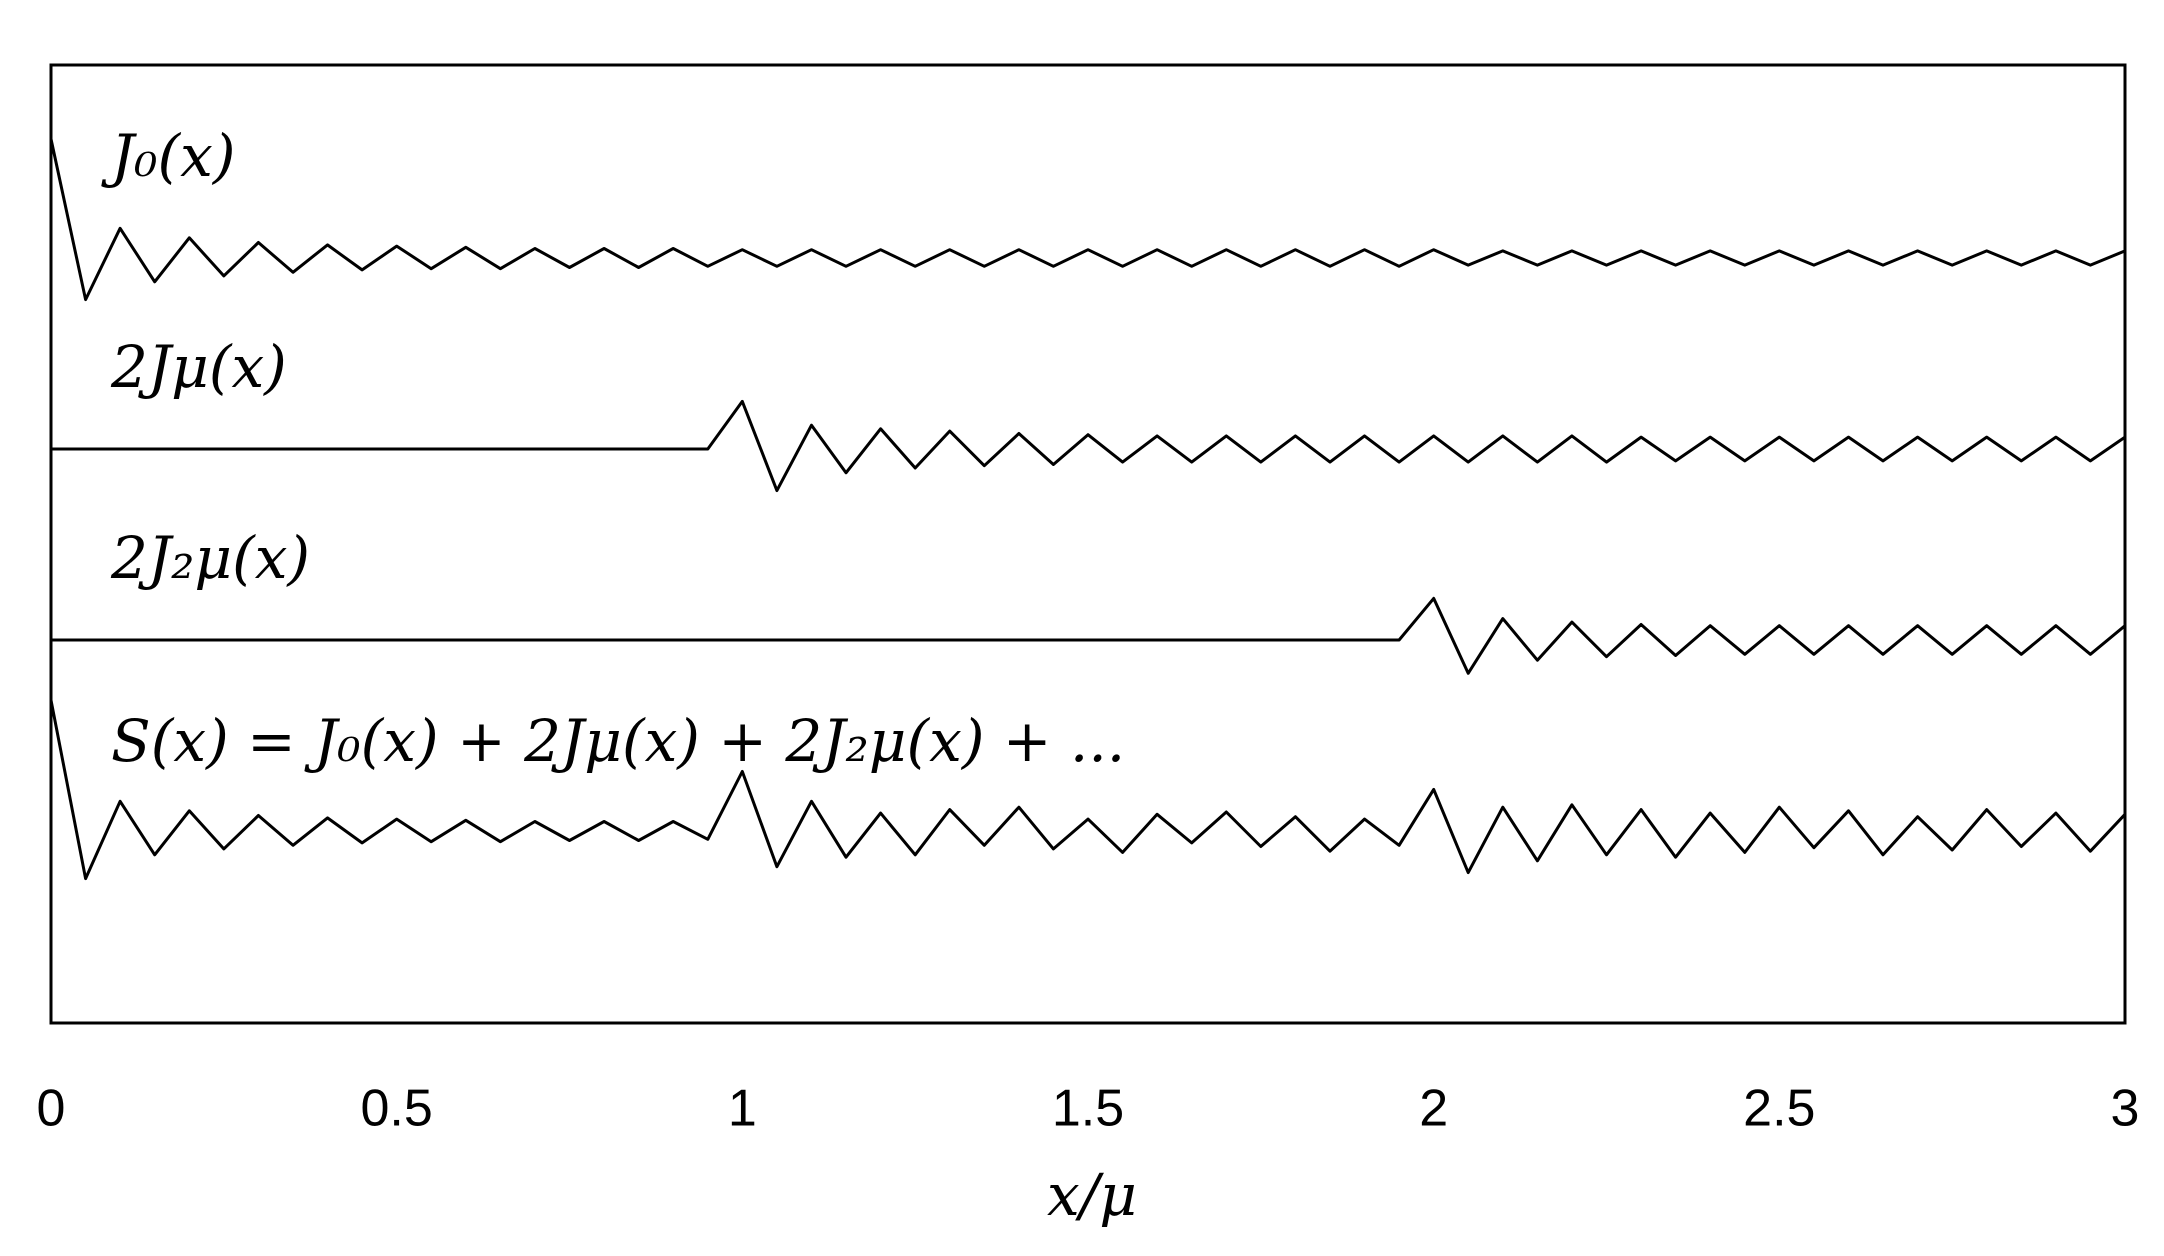 The height and width of the screenshot is (1256, 2164). What do you see at coordinates (51, 1109) in the screenshot?
I see `x-tick-label: 0` at bounding box center [51, 1109].